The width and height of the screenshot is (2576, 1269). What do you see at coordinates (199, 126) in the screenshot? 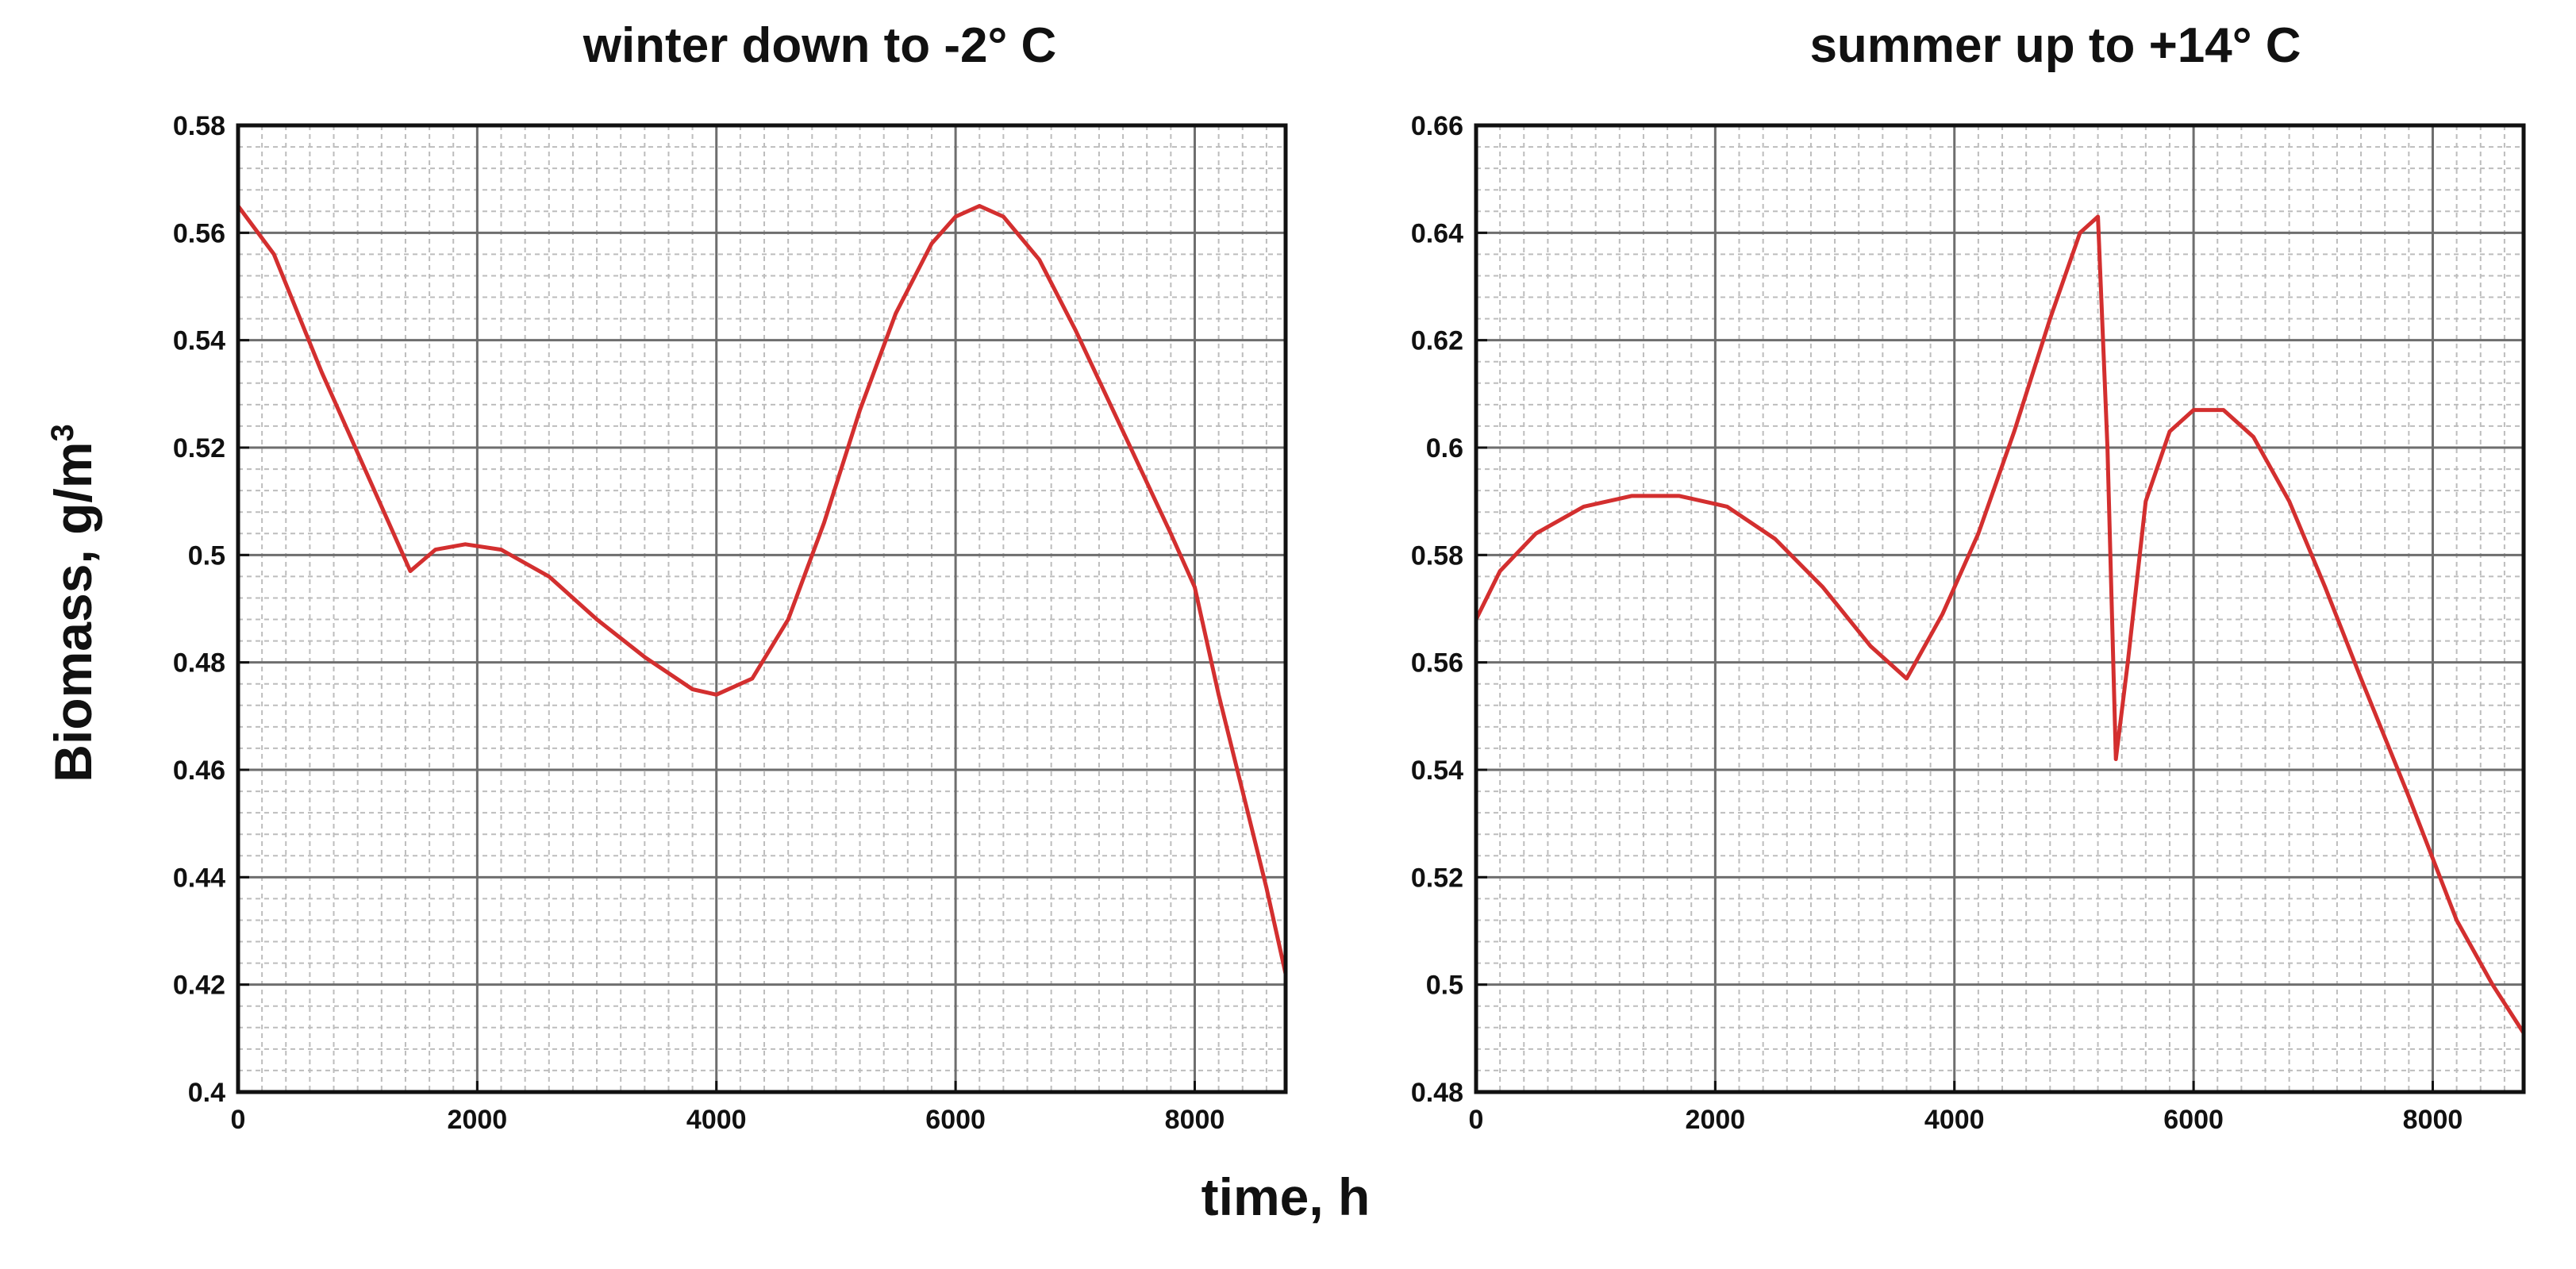
I see `winter-y-tick-label: 0.58` at bounding box center [199, 126].